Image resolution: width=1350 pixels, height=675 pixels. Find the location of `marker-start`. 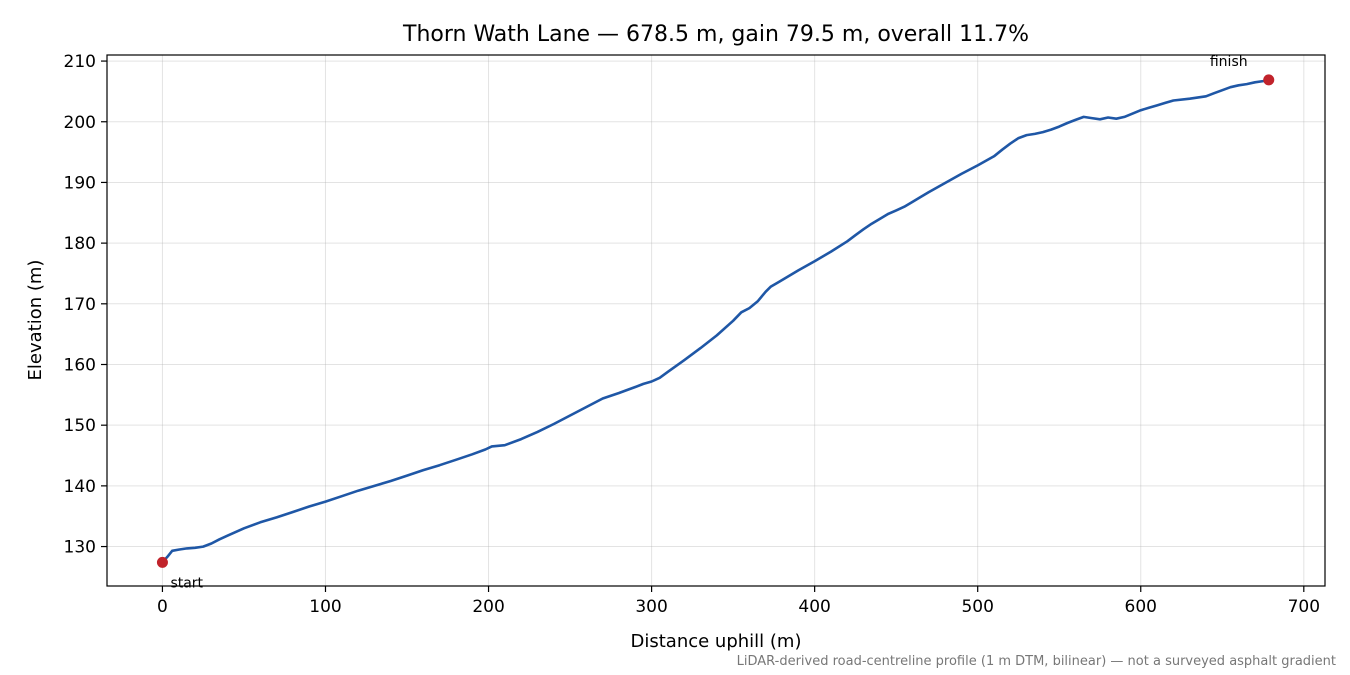

marker-start is located at coordinates (162, 562).